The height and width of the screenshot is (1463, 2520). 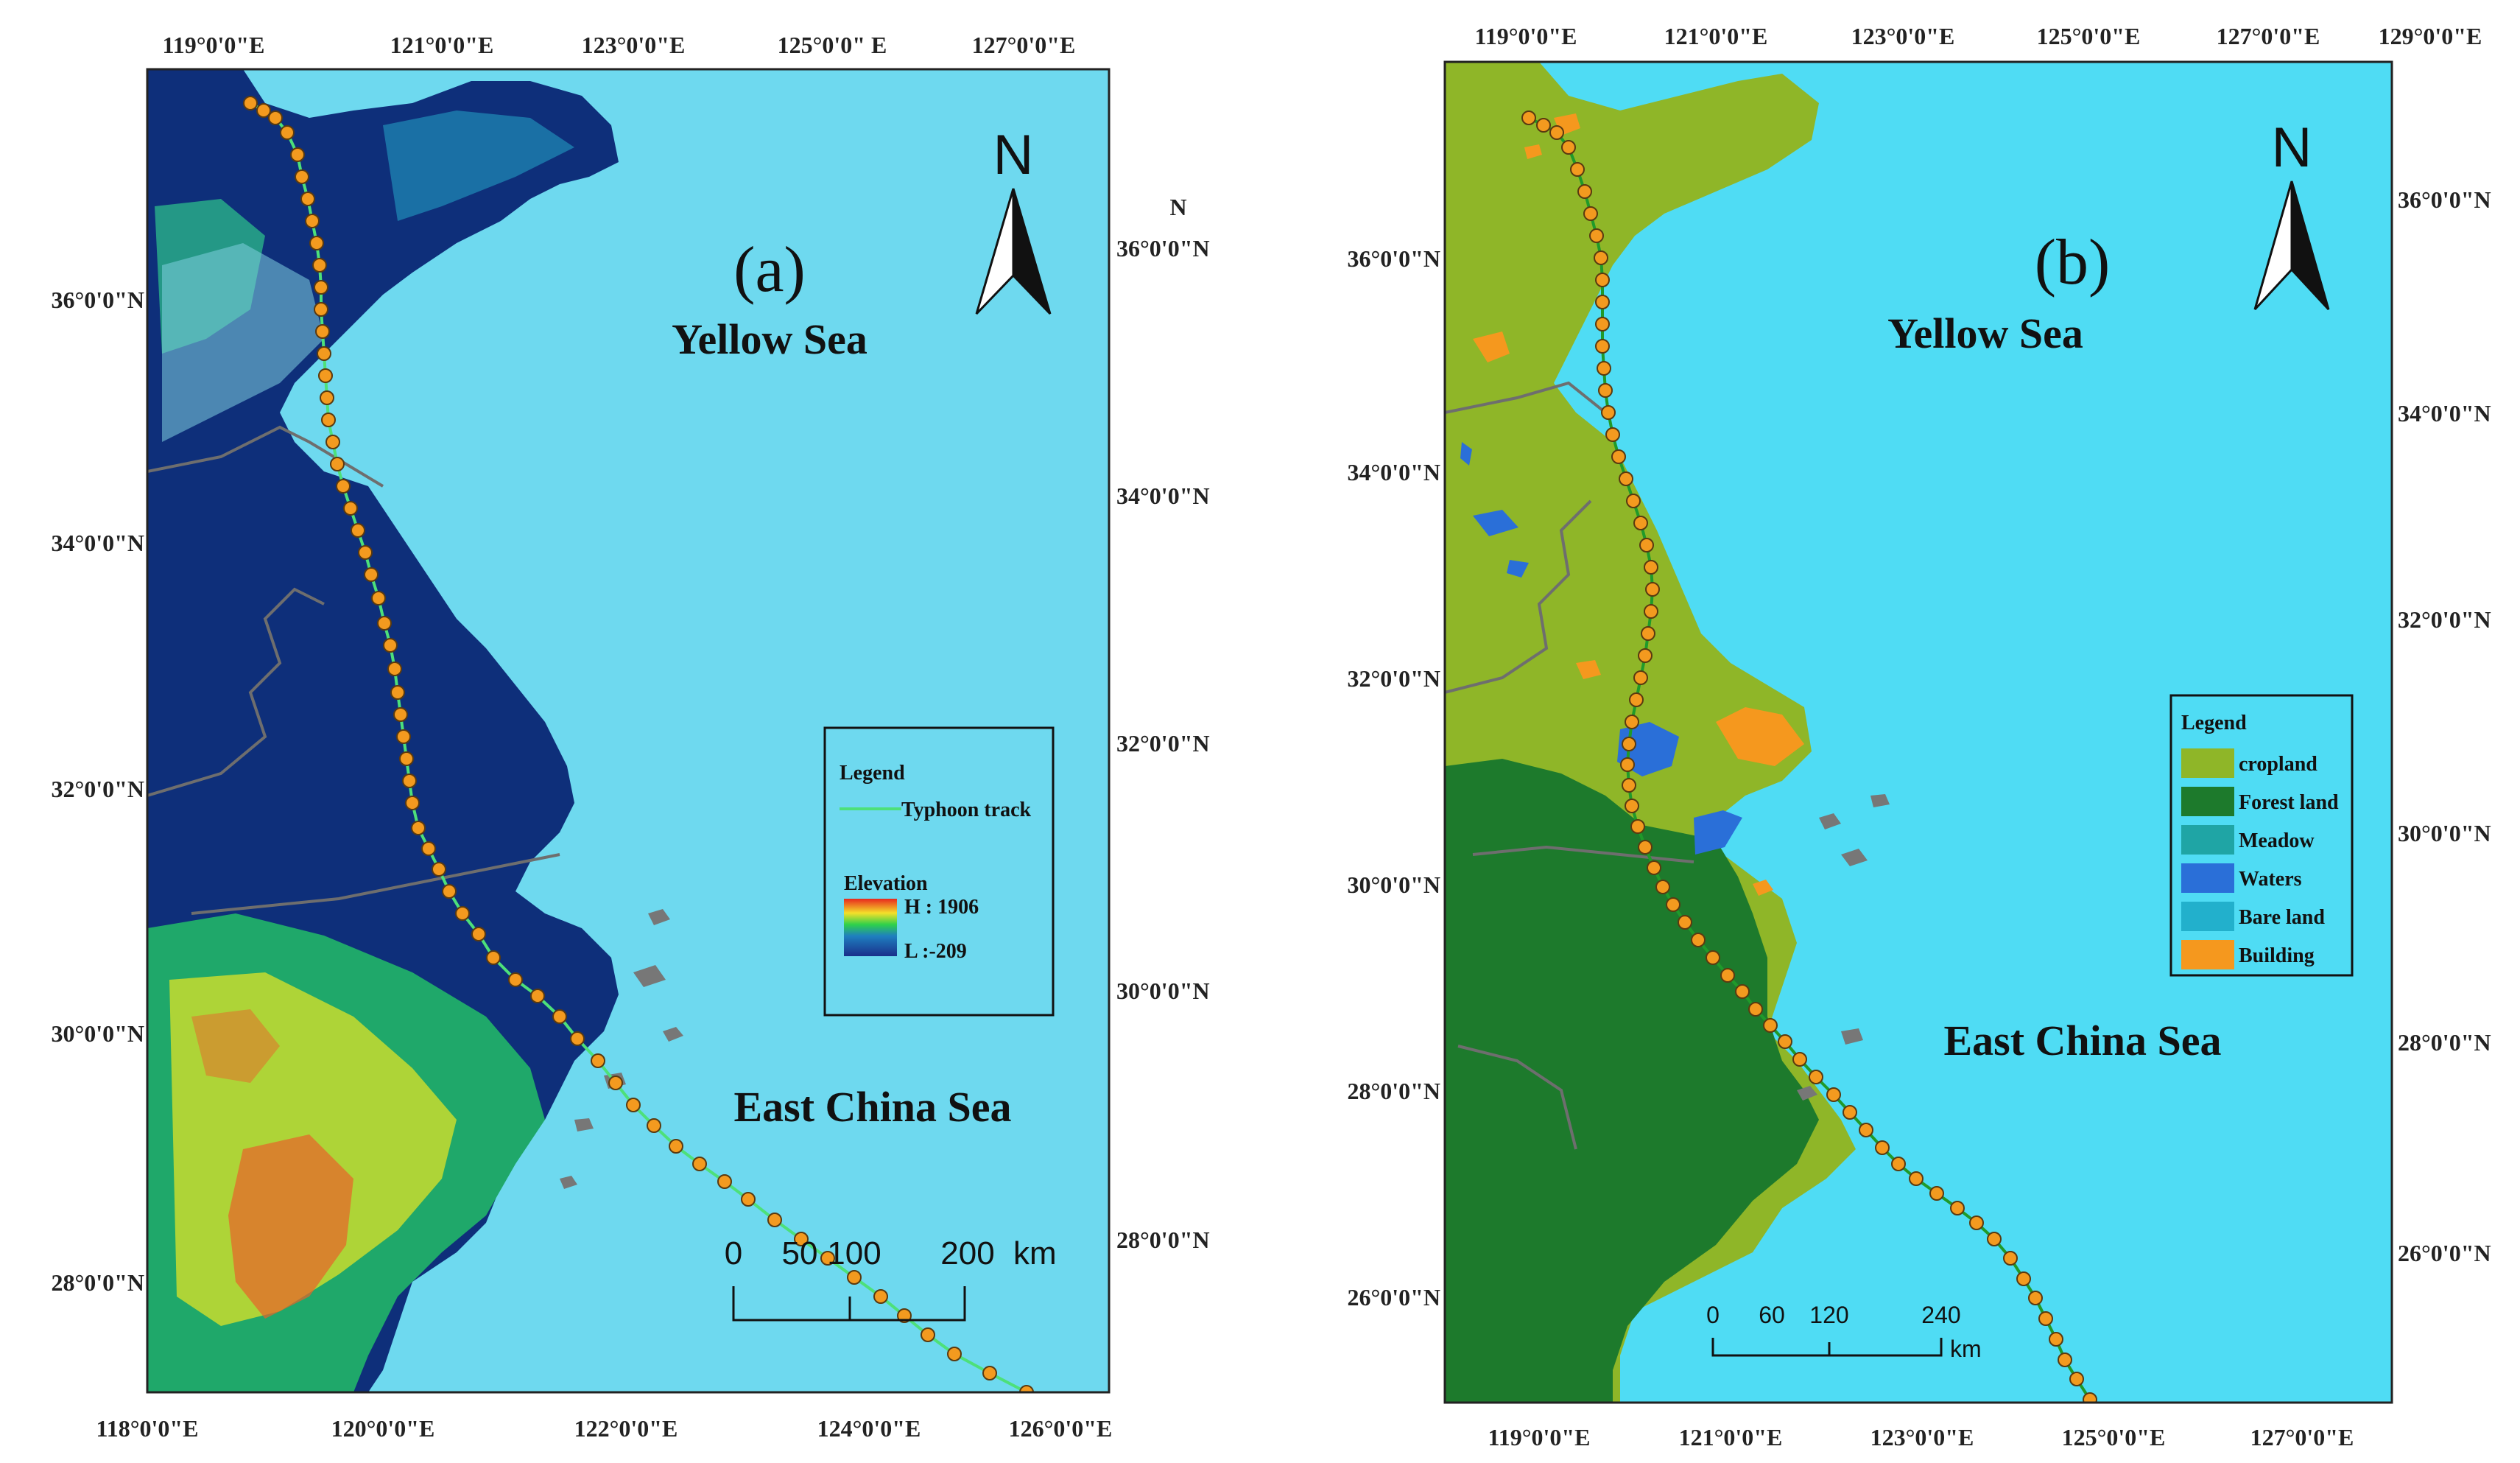 I want to click on panel-a-right-tick: 30°0'0"N, so click(x=1163, y=991).